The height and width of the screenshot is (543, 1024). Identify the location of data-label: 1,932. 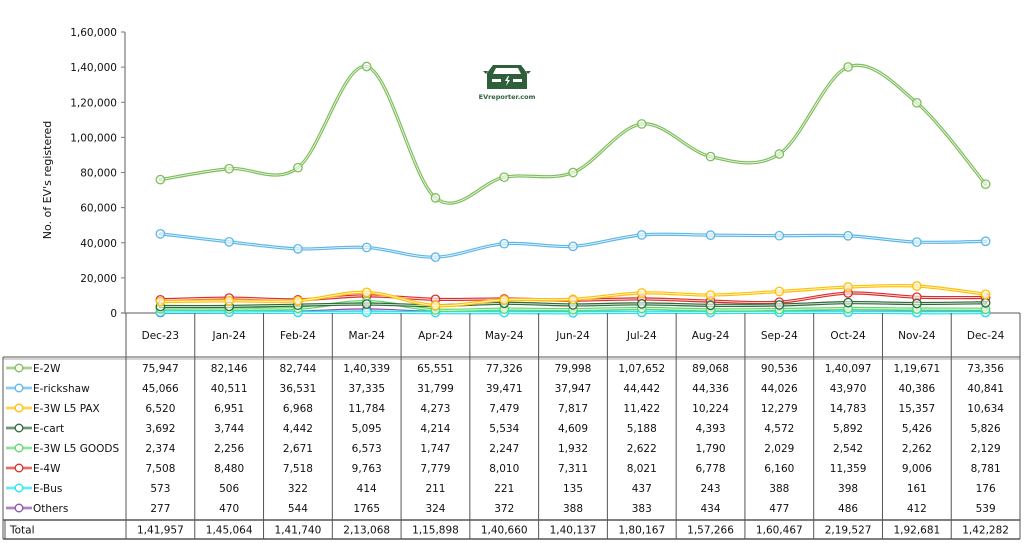
(573, 449).